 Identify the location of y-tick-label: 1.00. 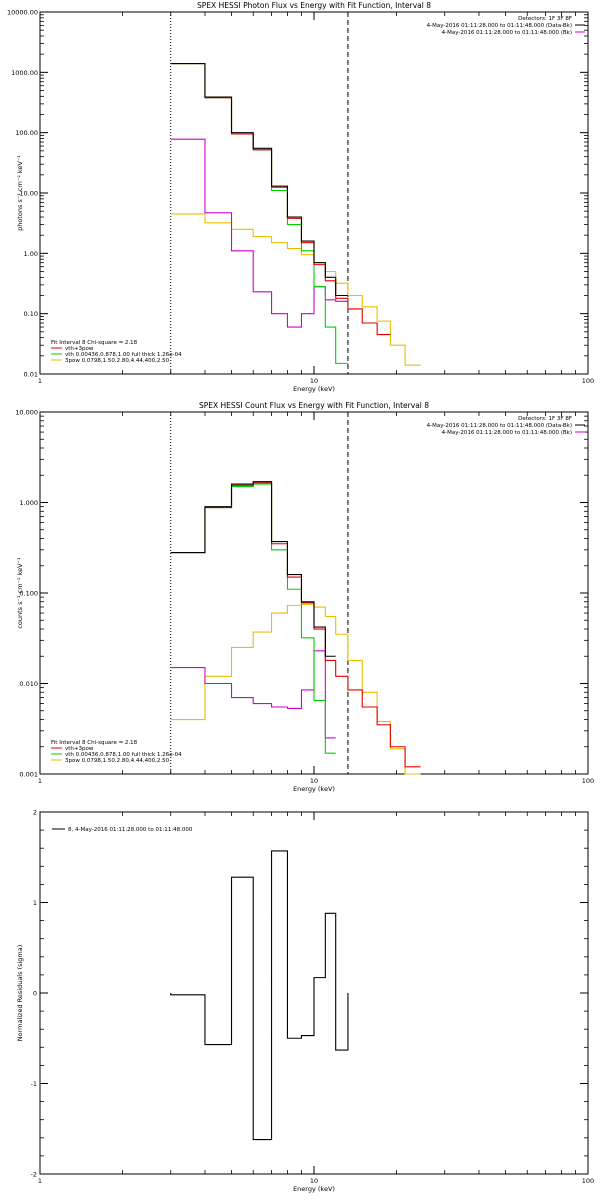
(31, 254).